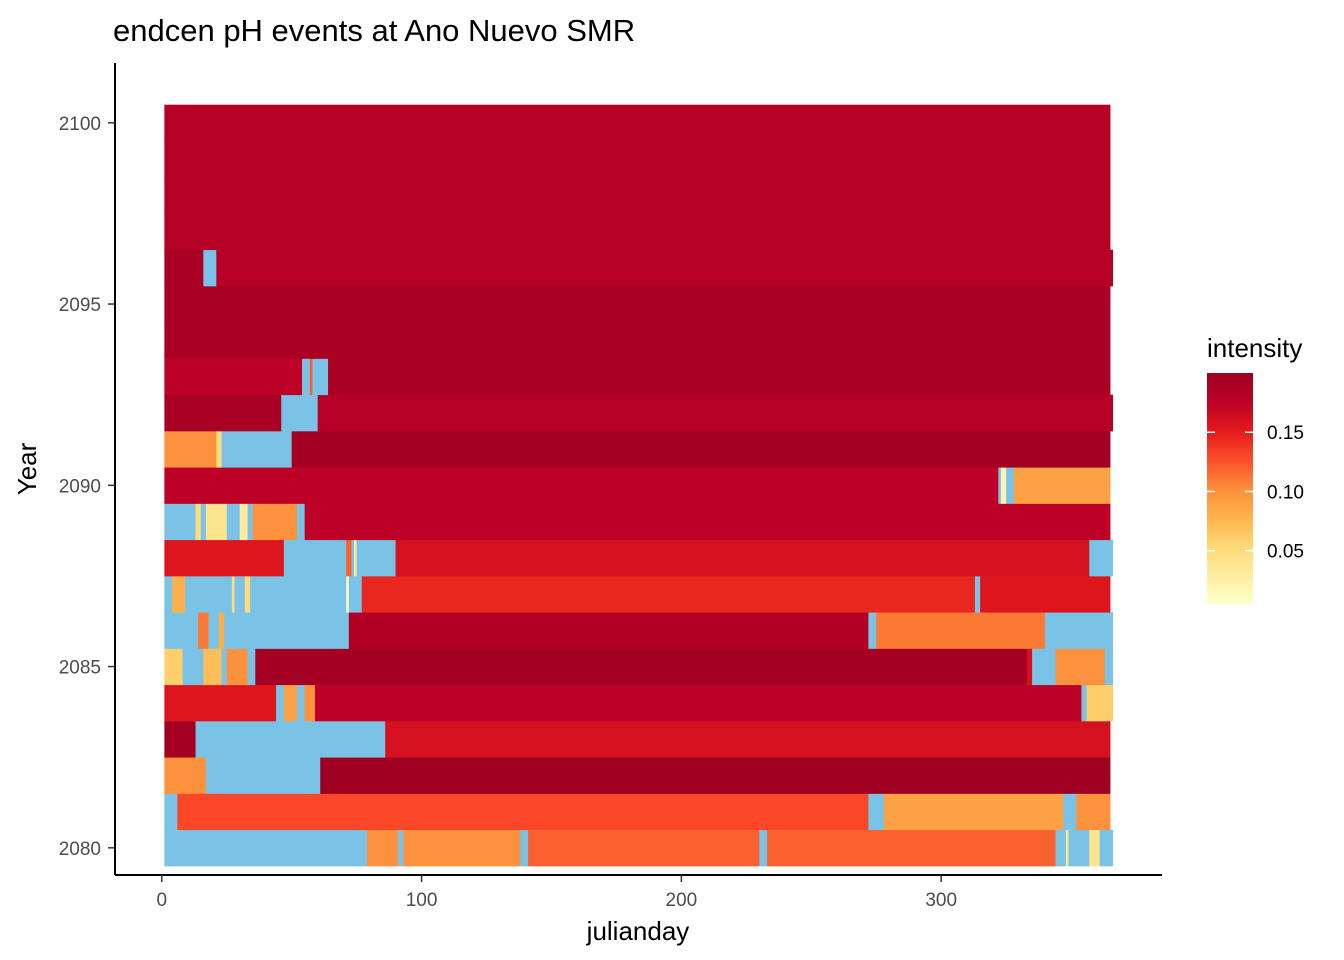 Image resolution: width=1344 pixels, height=960 pixels. I want to click on chart-title: endcen pH events at Ano Nuevo SMR, so click(374, 30).